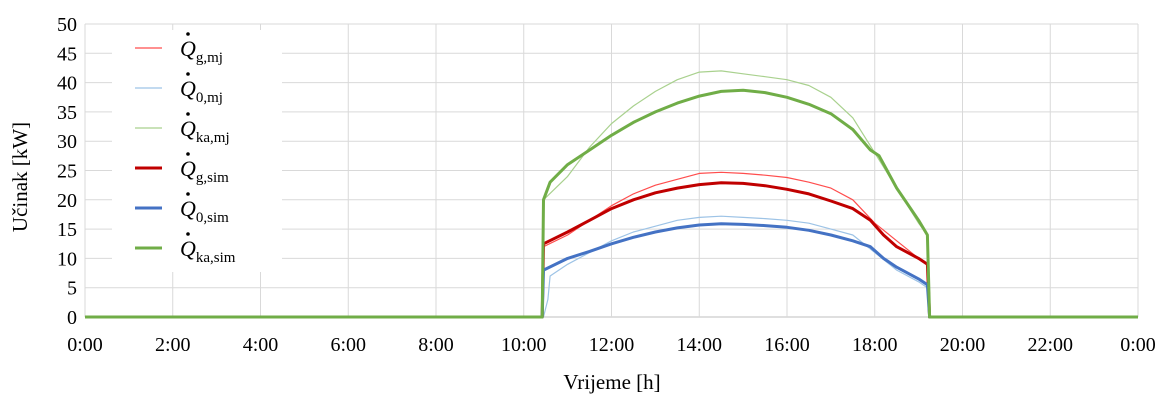 Image resolution: width=1162 pixels, height=394 pixels. Describe the element at coordinates (173, 345) in the screenshot. I see `x-tick-label: 2:00` at that location.